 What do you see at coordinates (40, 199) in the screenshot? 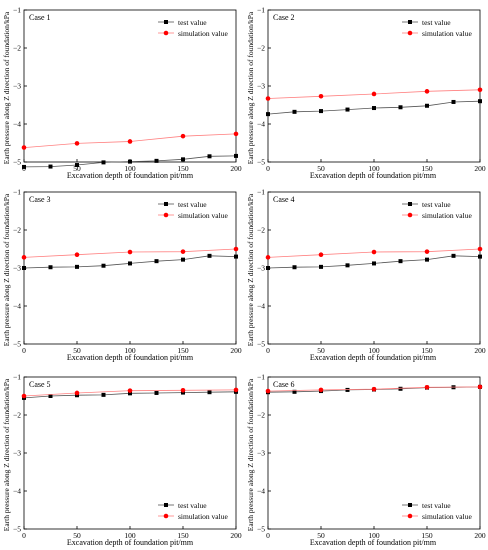
I see `chart-title: Case 3` at bounding box center [40, 199].